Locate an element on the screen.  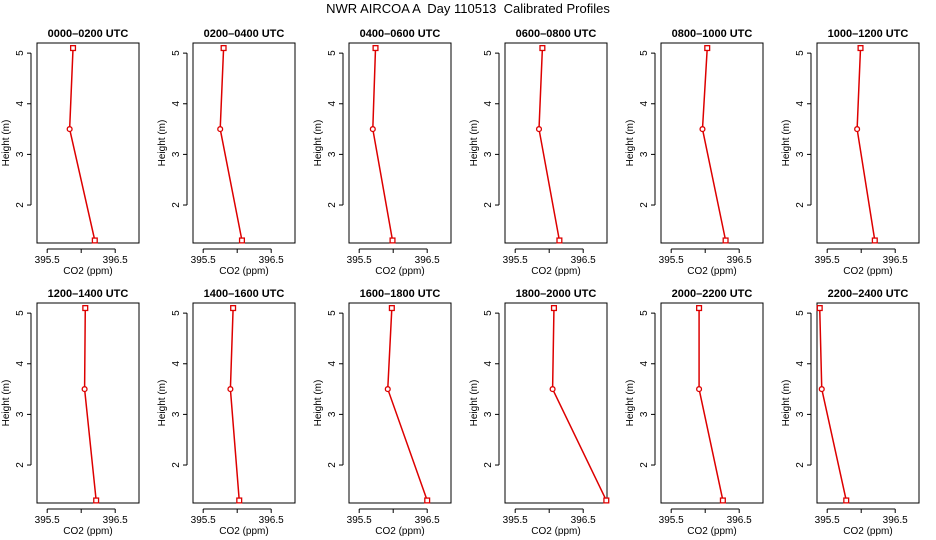
panel-title: 1400–1600 UTC is located at coordinates (244, 294).